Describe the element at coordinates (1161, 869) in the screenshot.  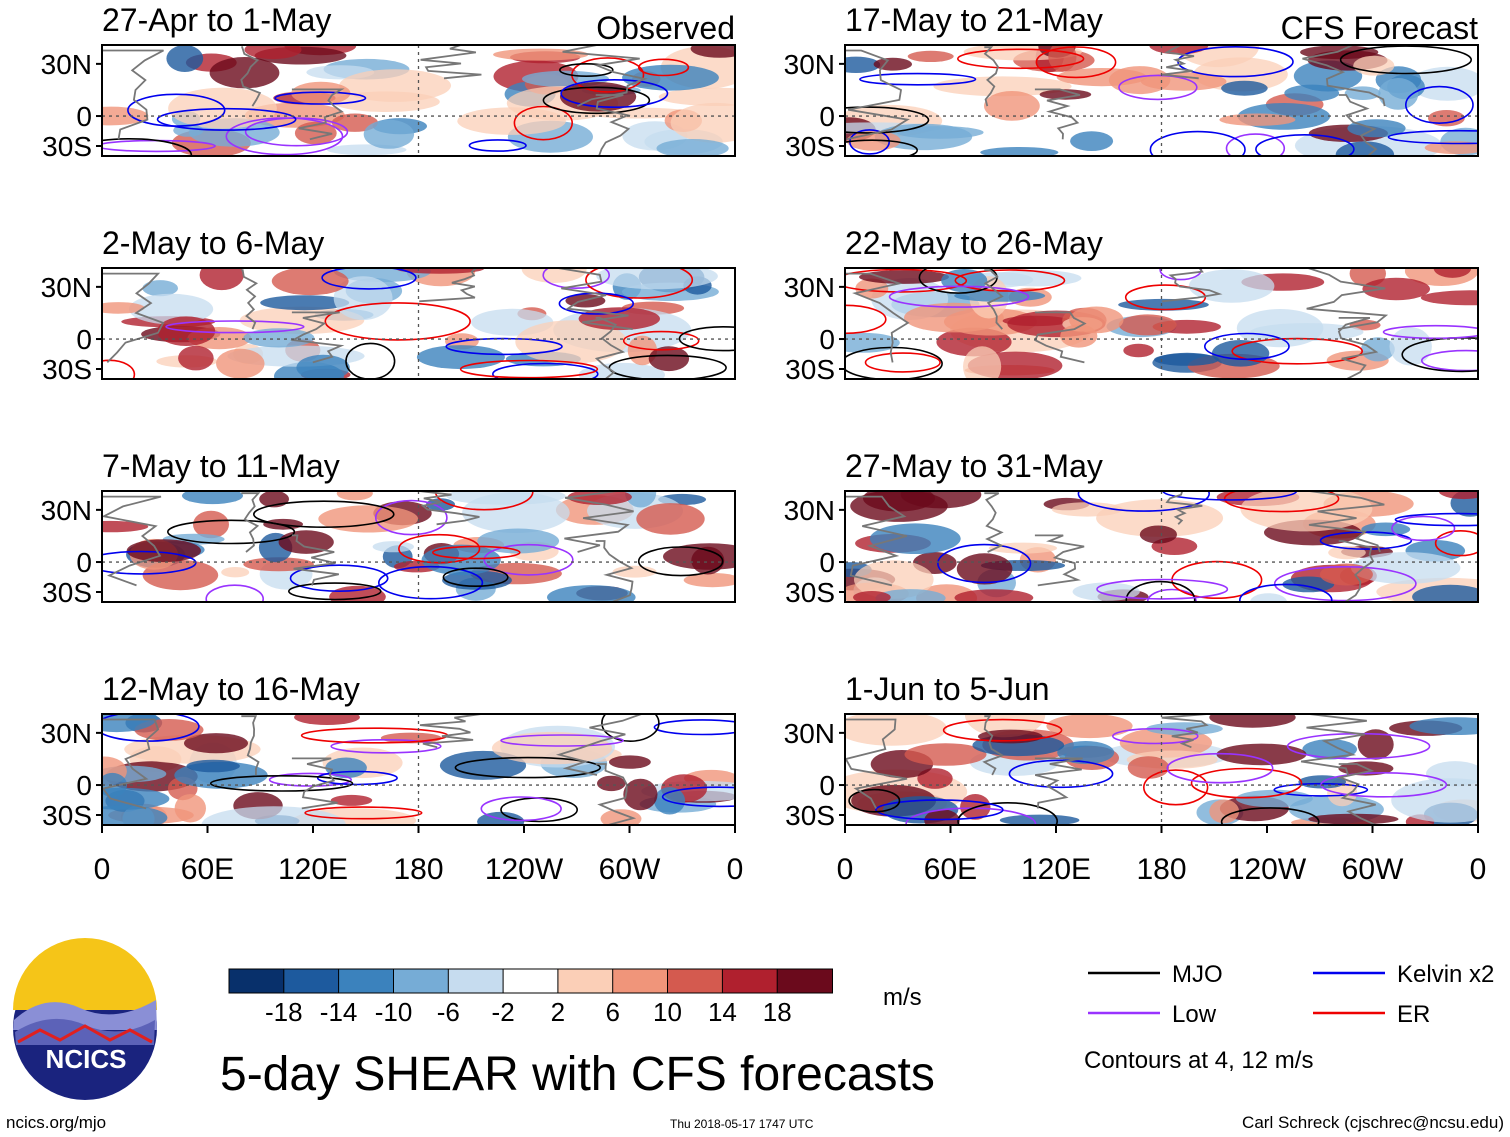
I see `x-tick-label: 180` at that location.